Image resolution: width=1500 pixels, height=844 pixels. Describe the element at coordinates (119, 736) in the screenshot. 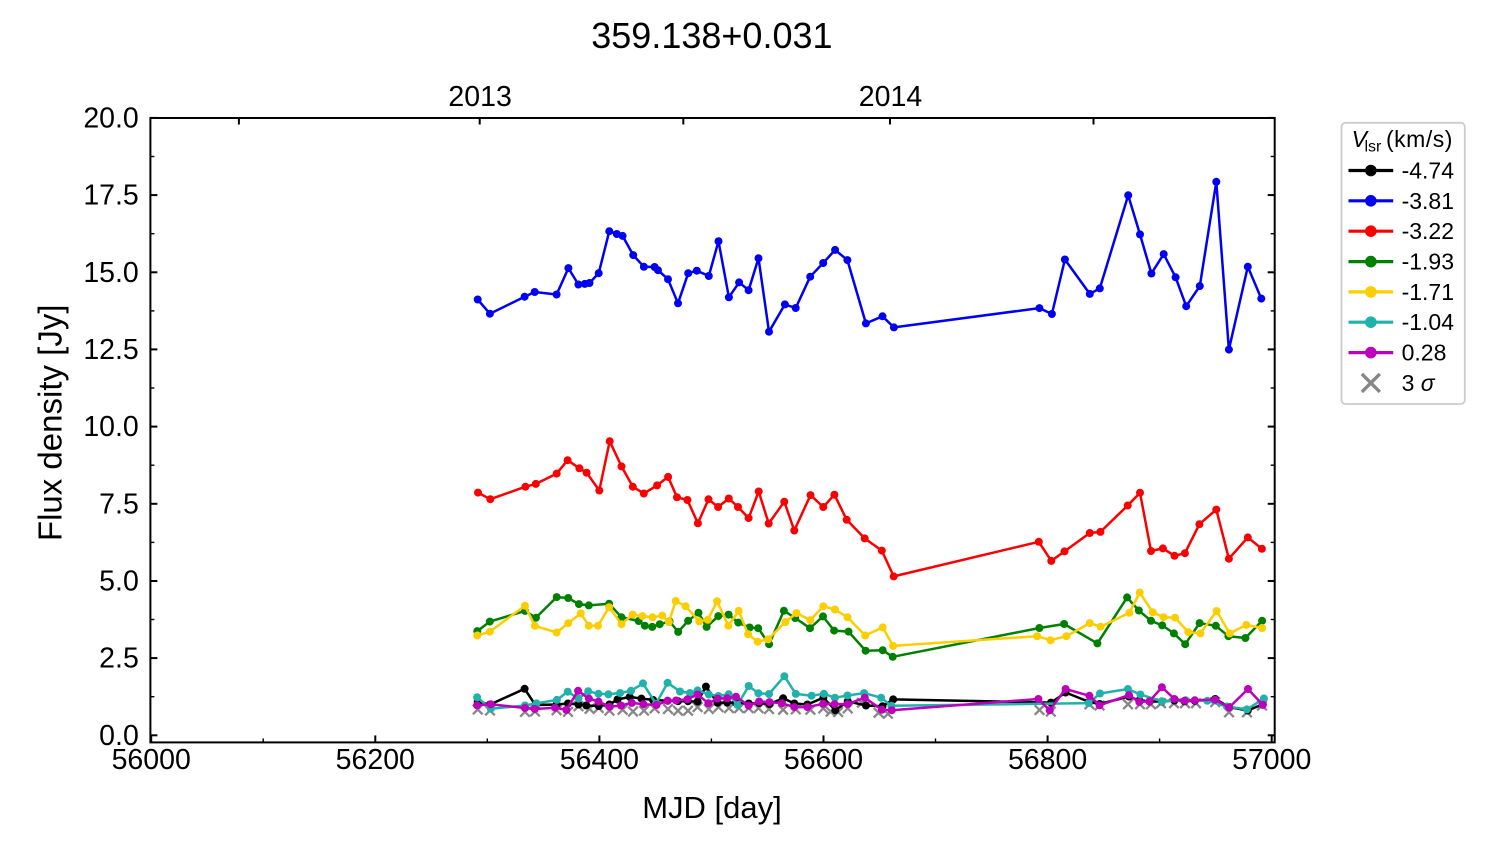

I see `svg-text: 0.0` at that location.